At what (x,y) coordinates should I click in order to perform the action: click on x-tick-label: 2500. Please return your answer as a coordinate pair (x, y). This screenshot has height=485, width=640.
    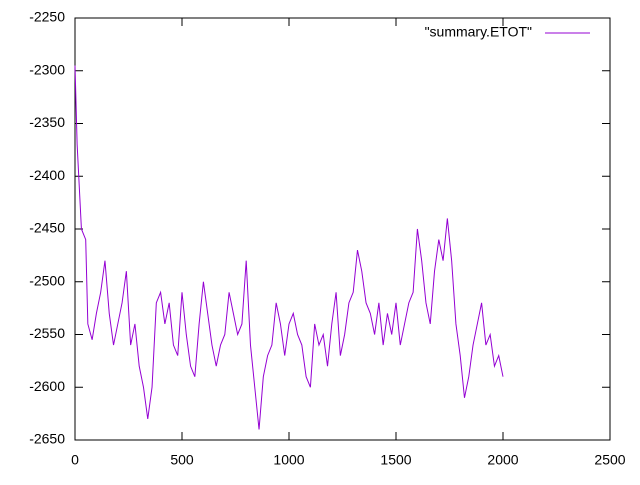
    Looking at the image, I should click on (609, 460).